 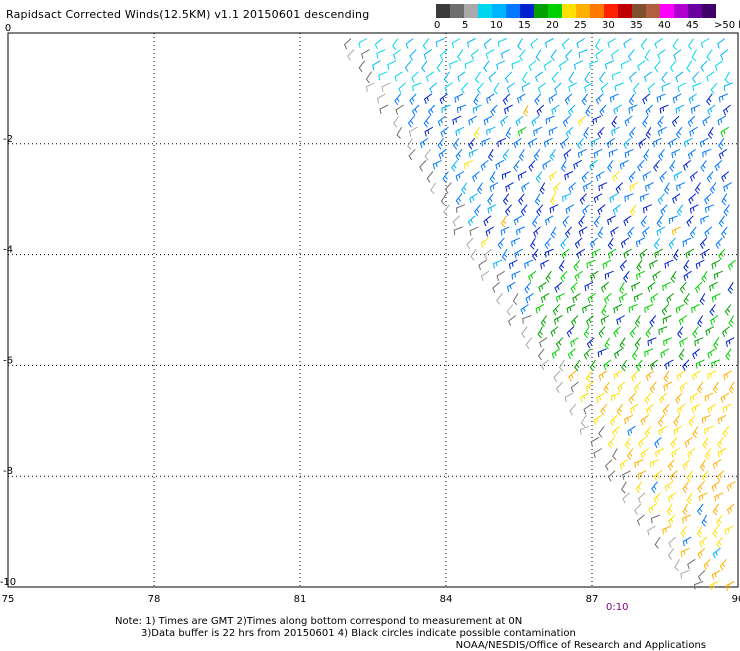 What do you see at coordinates (8, 360) in the screenshot?
I see `y-tick-label: -6` at bounding box center [8, 360].